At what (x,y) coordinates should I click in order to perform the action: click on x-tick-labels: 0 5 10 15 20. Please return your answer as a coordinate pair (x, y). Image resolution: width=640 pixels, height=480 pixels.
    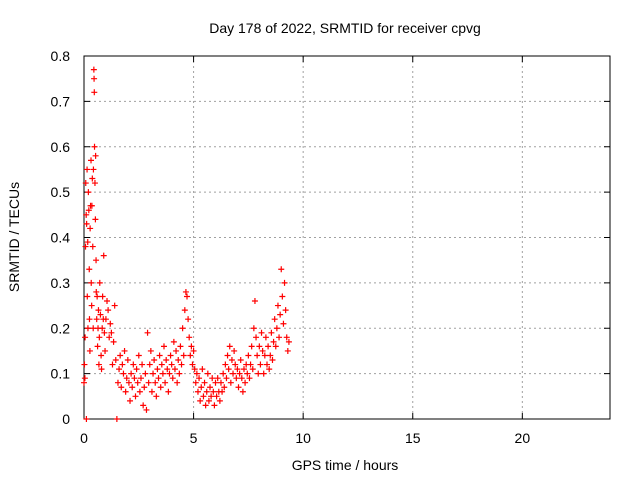
    Looking at the image, I should click on (305, 438).